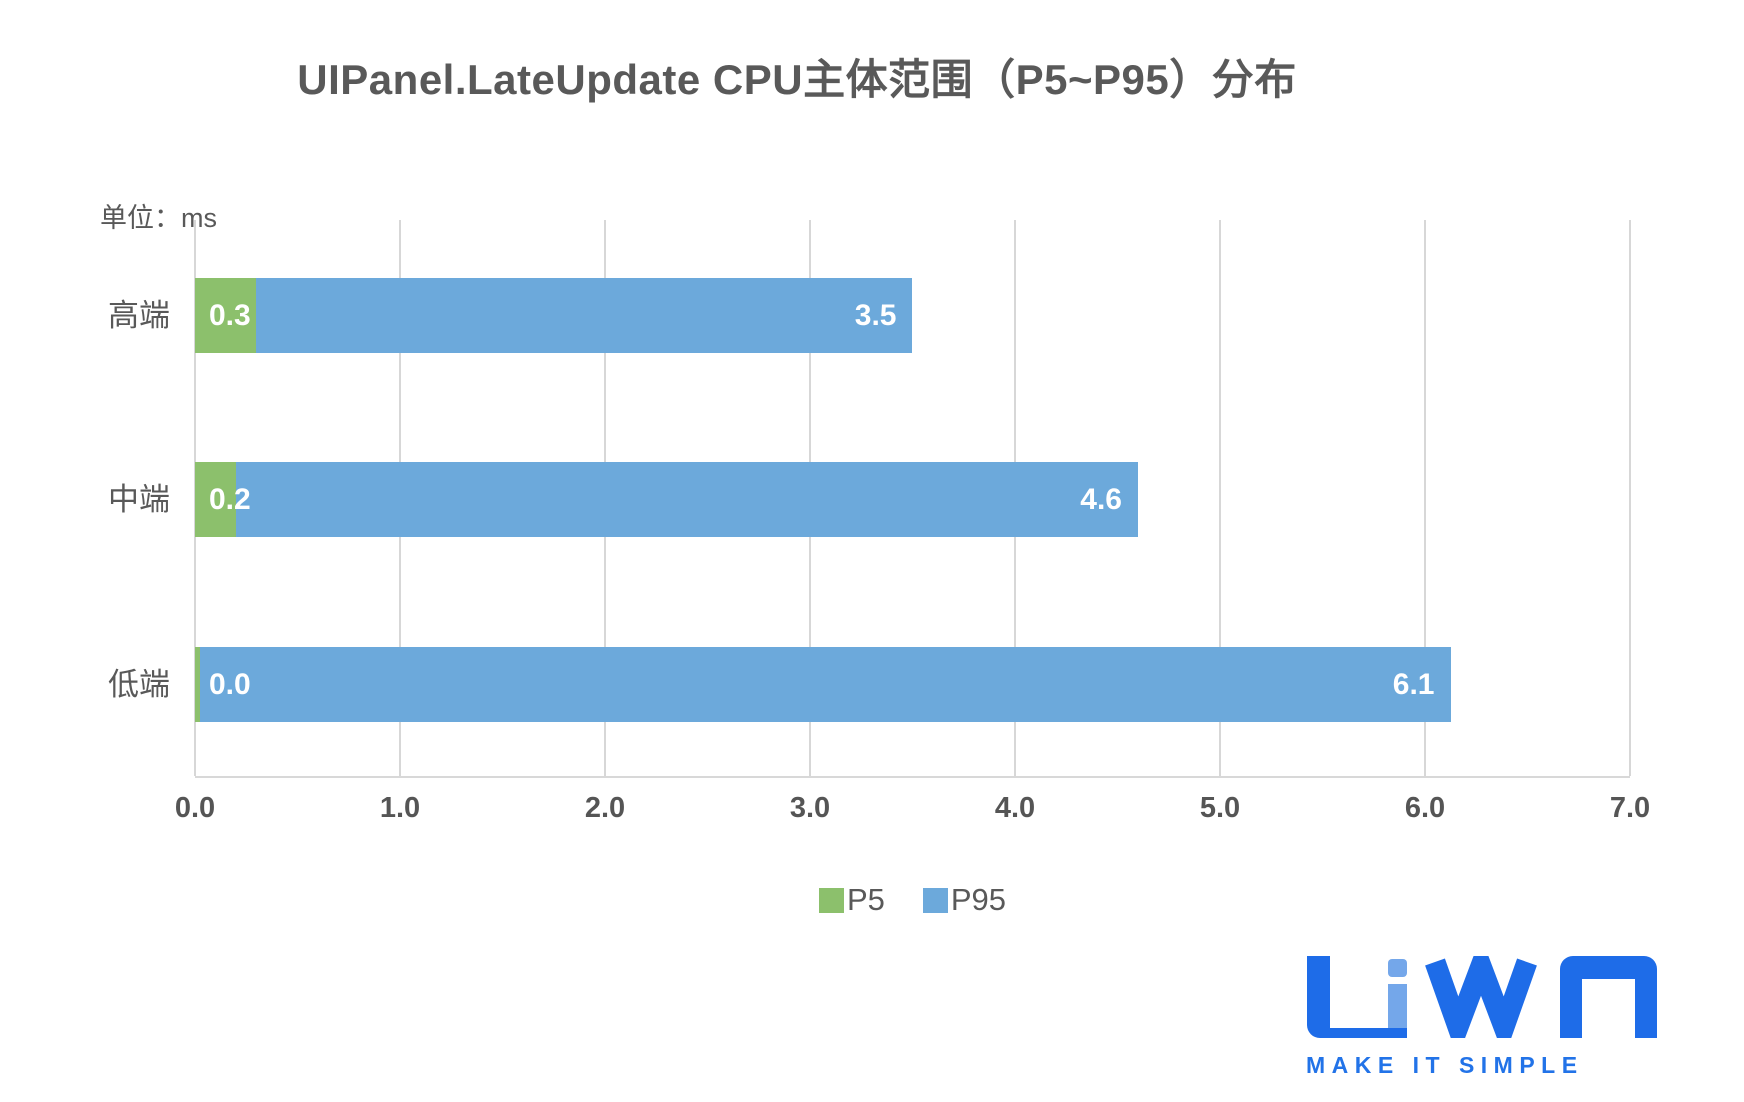 The height and width of the screenshot is (1102, 1744). What do you see at coordinates (1015, 808) in the screenshot?
I see `x-tick-label: 4.0` at bounding box center [1015, 808].